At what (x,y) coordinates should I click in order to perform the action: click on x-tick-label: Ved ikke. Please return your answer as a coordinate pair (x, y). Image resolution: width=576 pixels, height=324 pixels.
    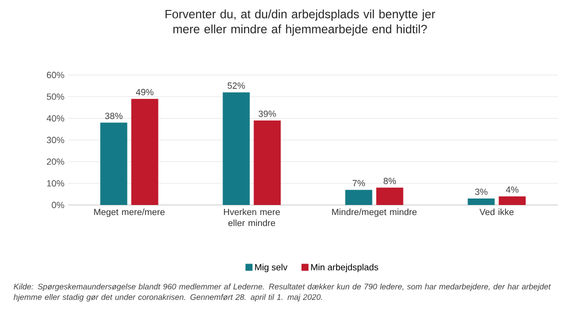
    Looking at the image, I should click on (497, 212).